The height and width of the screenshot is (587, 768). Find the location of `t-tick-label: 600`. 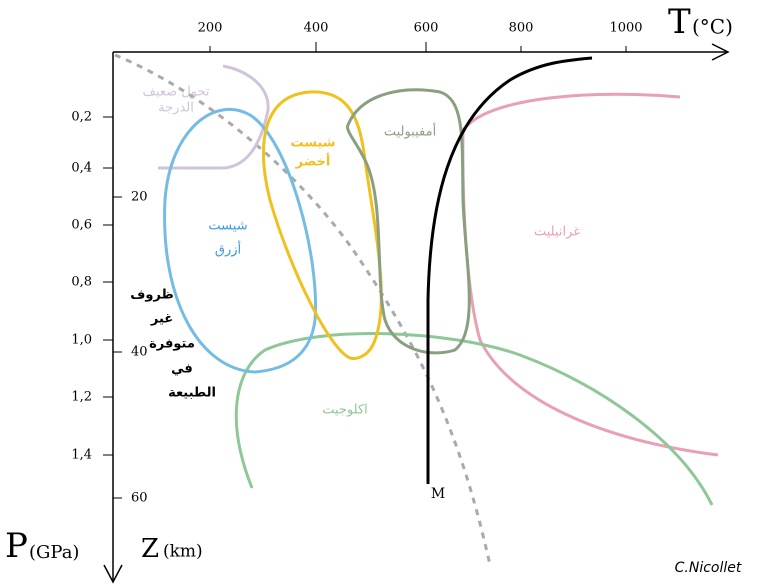

t-tick-label: 600 is located at coordinates (426, 28).